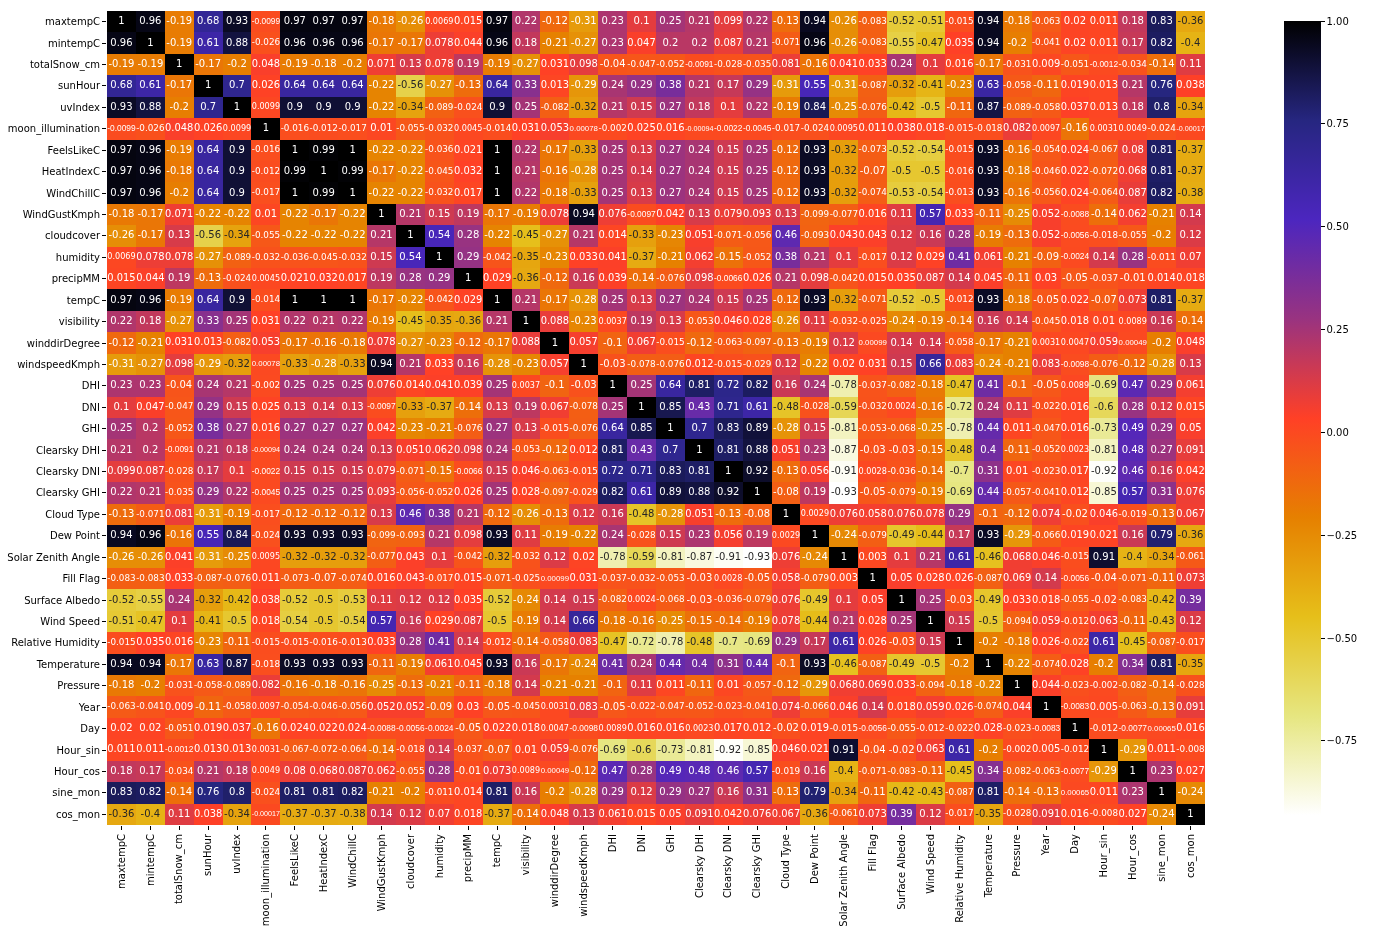  I want to click on data-label: 0.64, so click(208, 192).